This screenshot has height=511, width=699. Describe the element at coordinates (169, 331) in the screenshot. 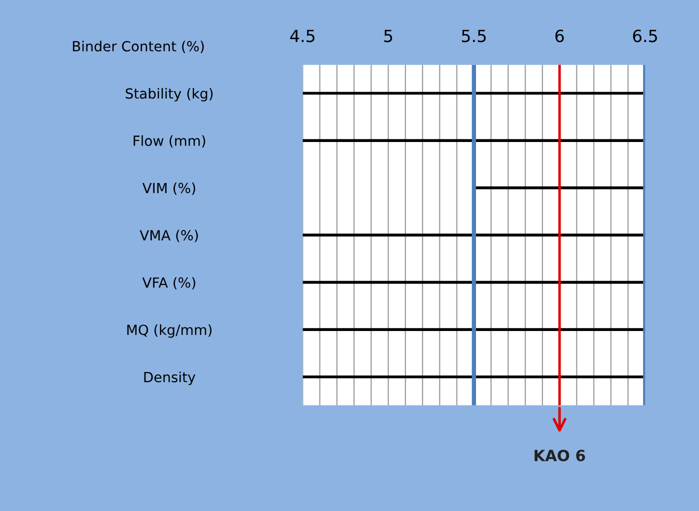

I see `y-tick-label: MQ (kg/mm)` at that location.